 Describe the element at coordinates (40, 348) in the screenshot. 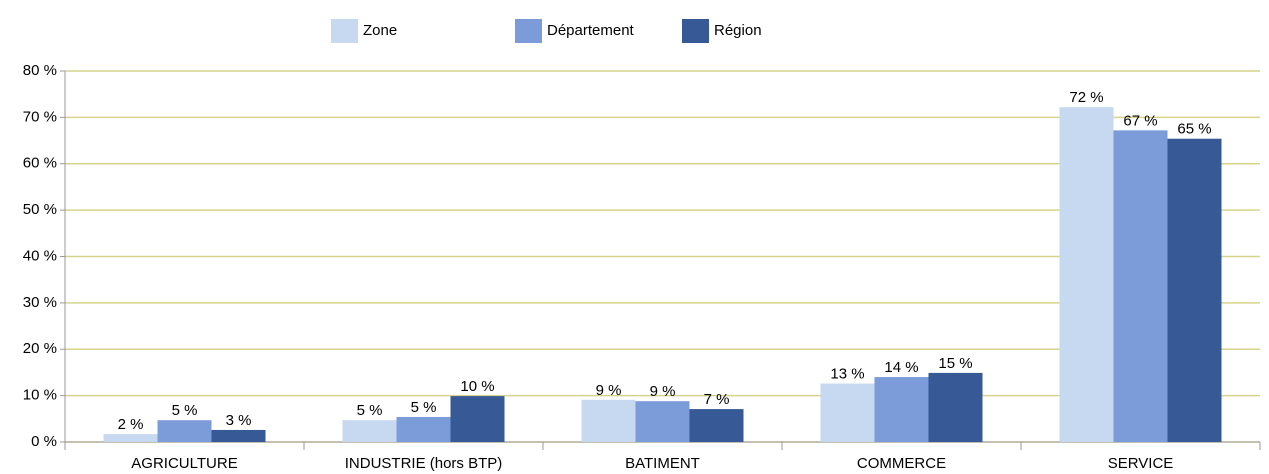

I see `y-tick-label: 20 %` at that location.